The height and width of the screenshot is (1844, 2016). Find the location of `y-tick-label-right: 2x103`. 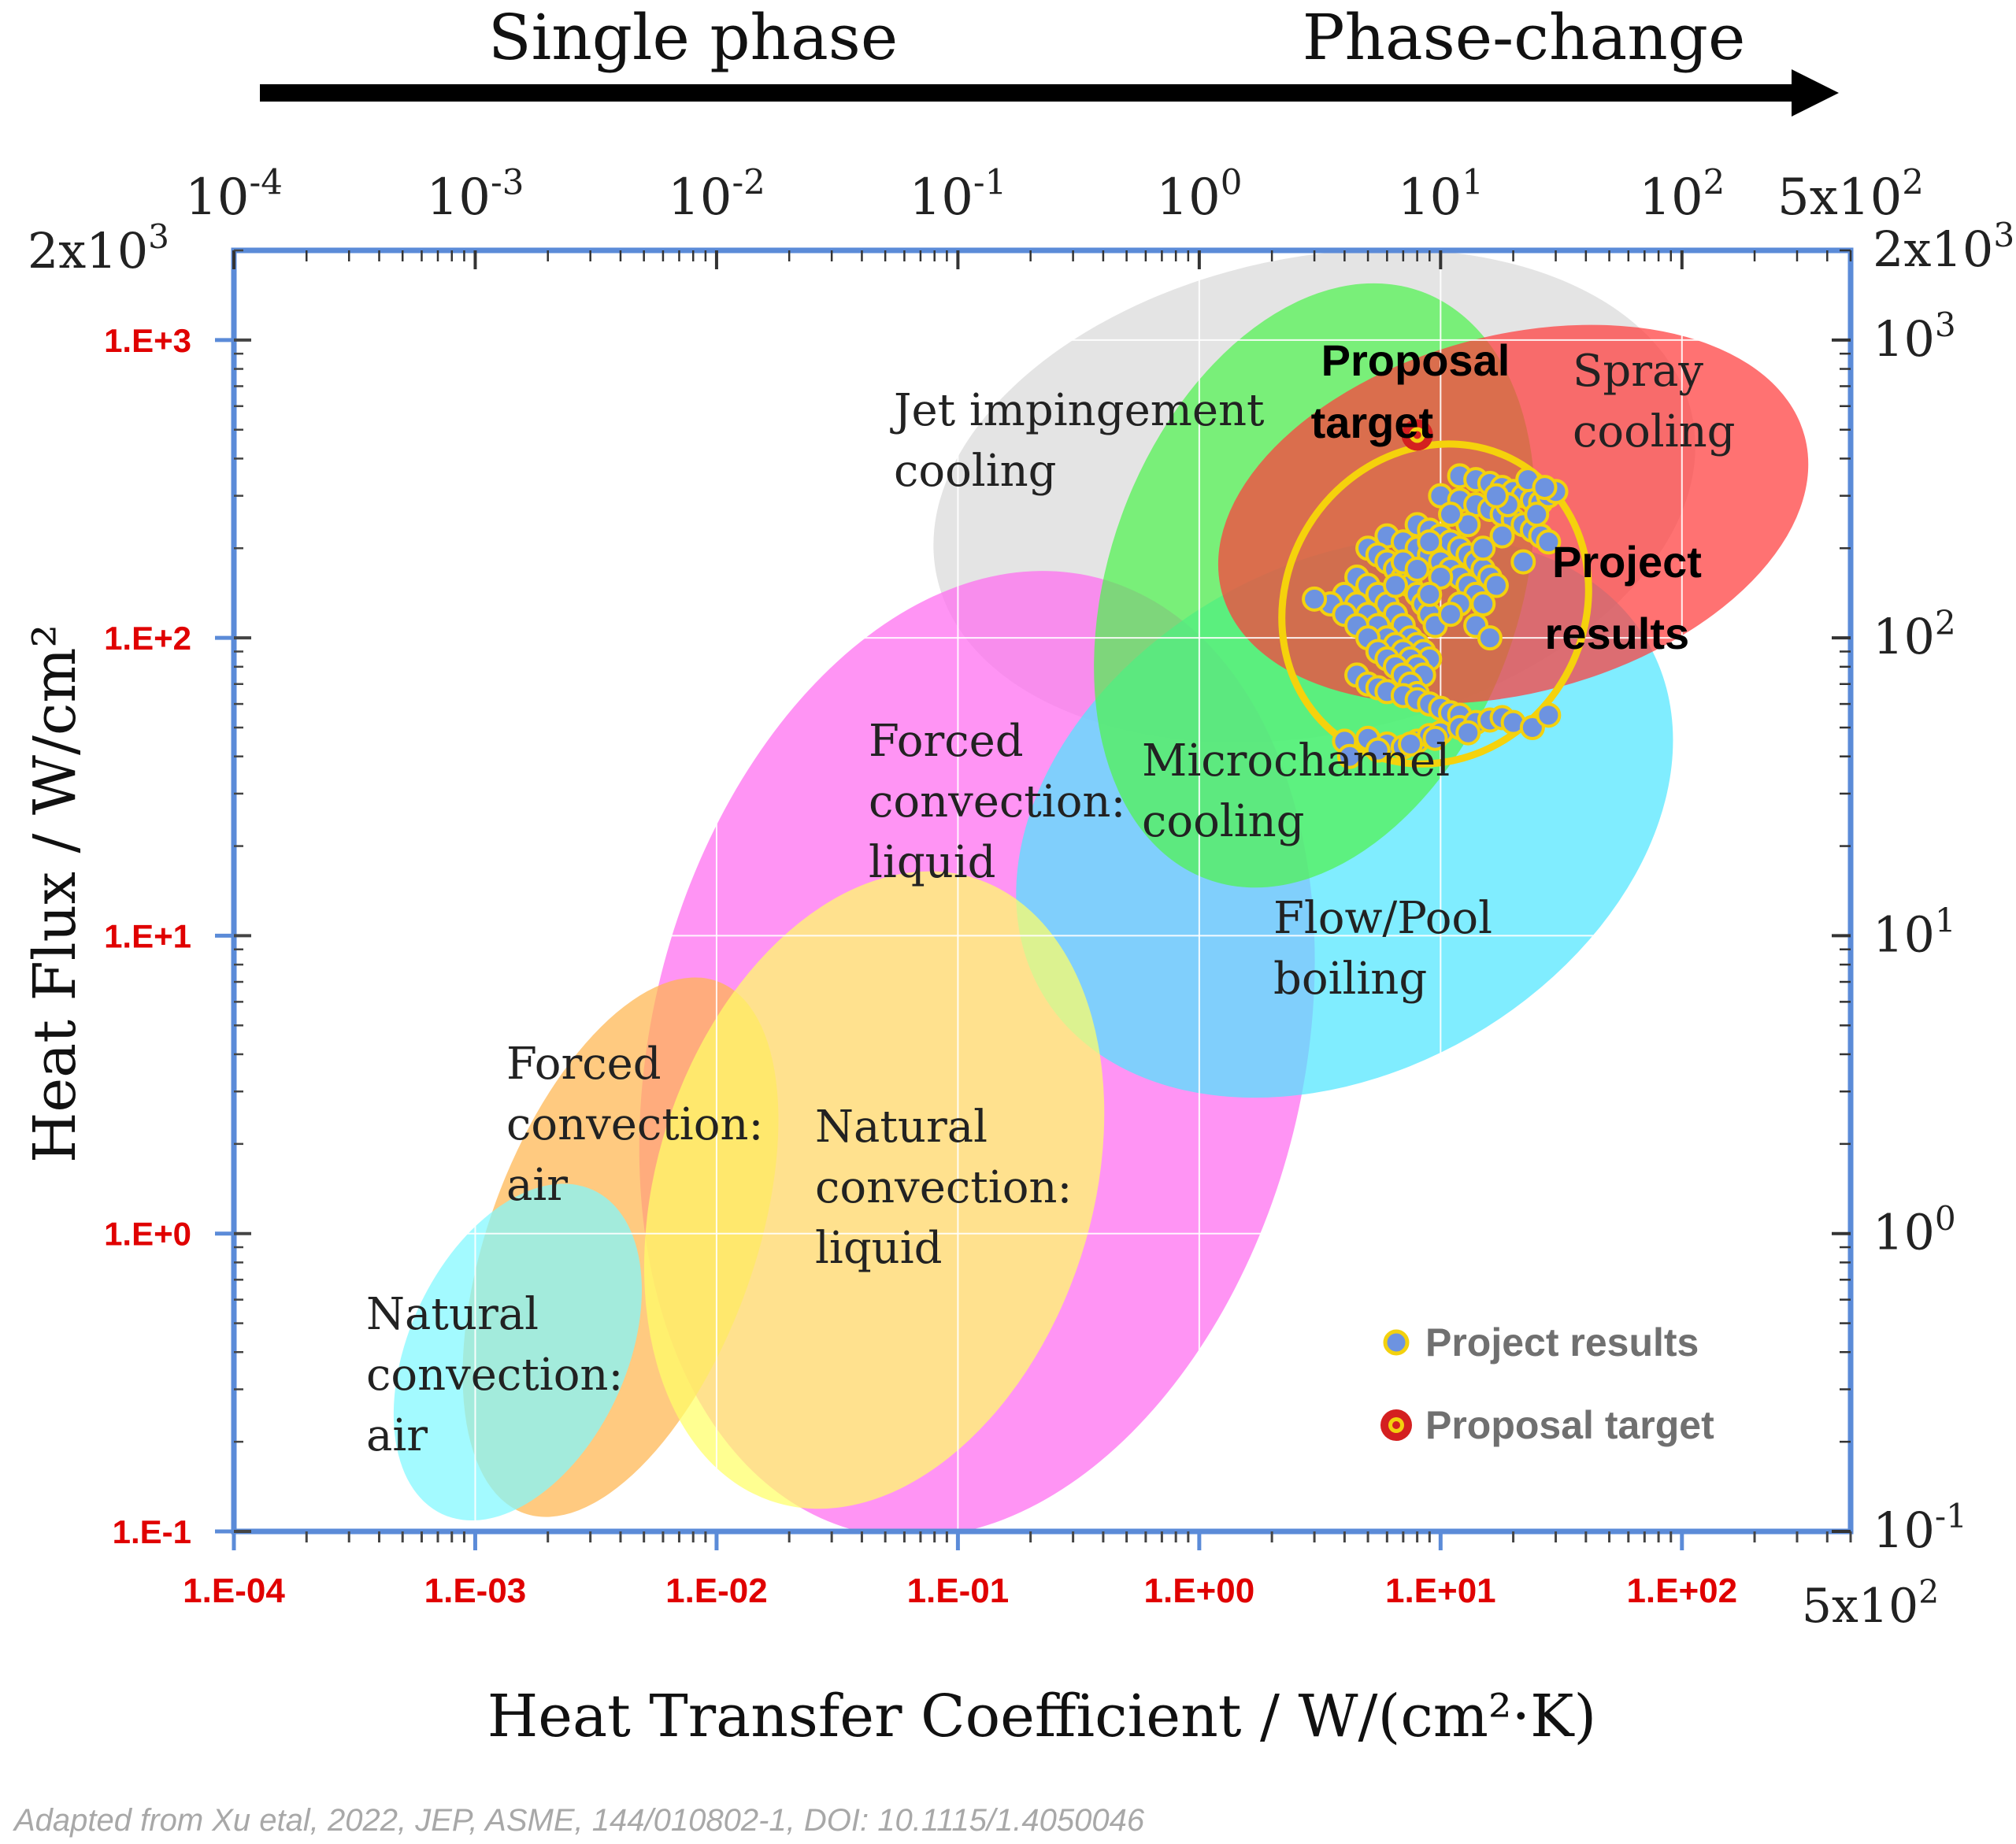

y-tick-label-right: 2x103 is located at coordinates (1943, 247).